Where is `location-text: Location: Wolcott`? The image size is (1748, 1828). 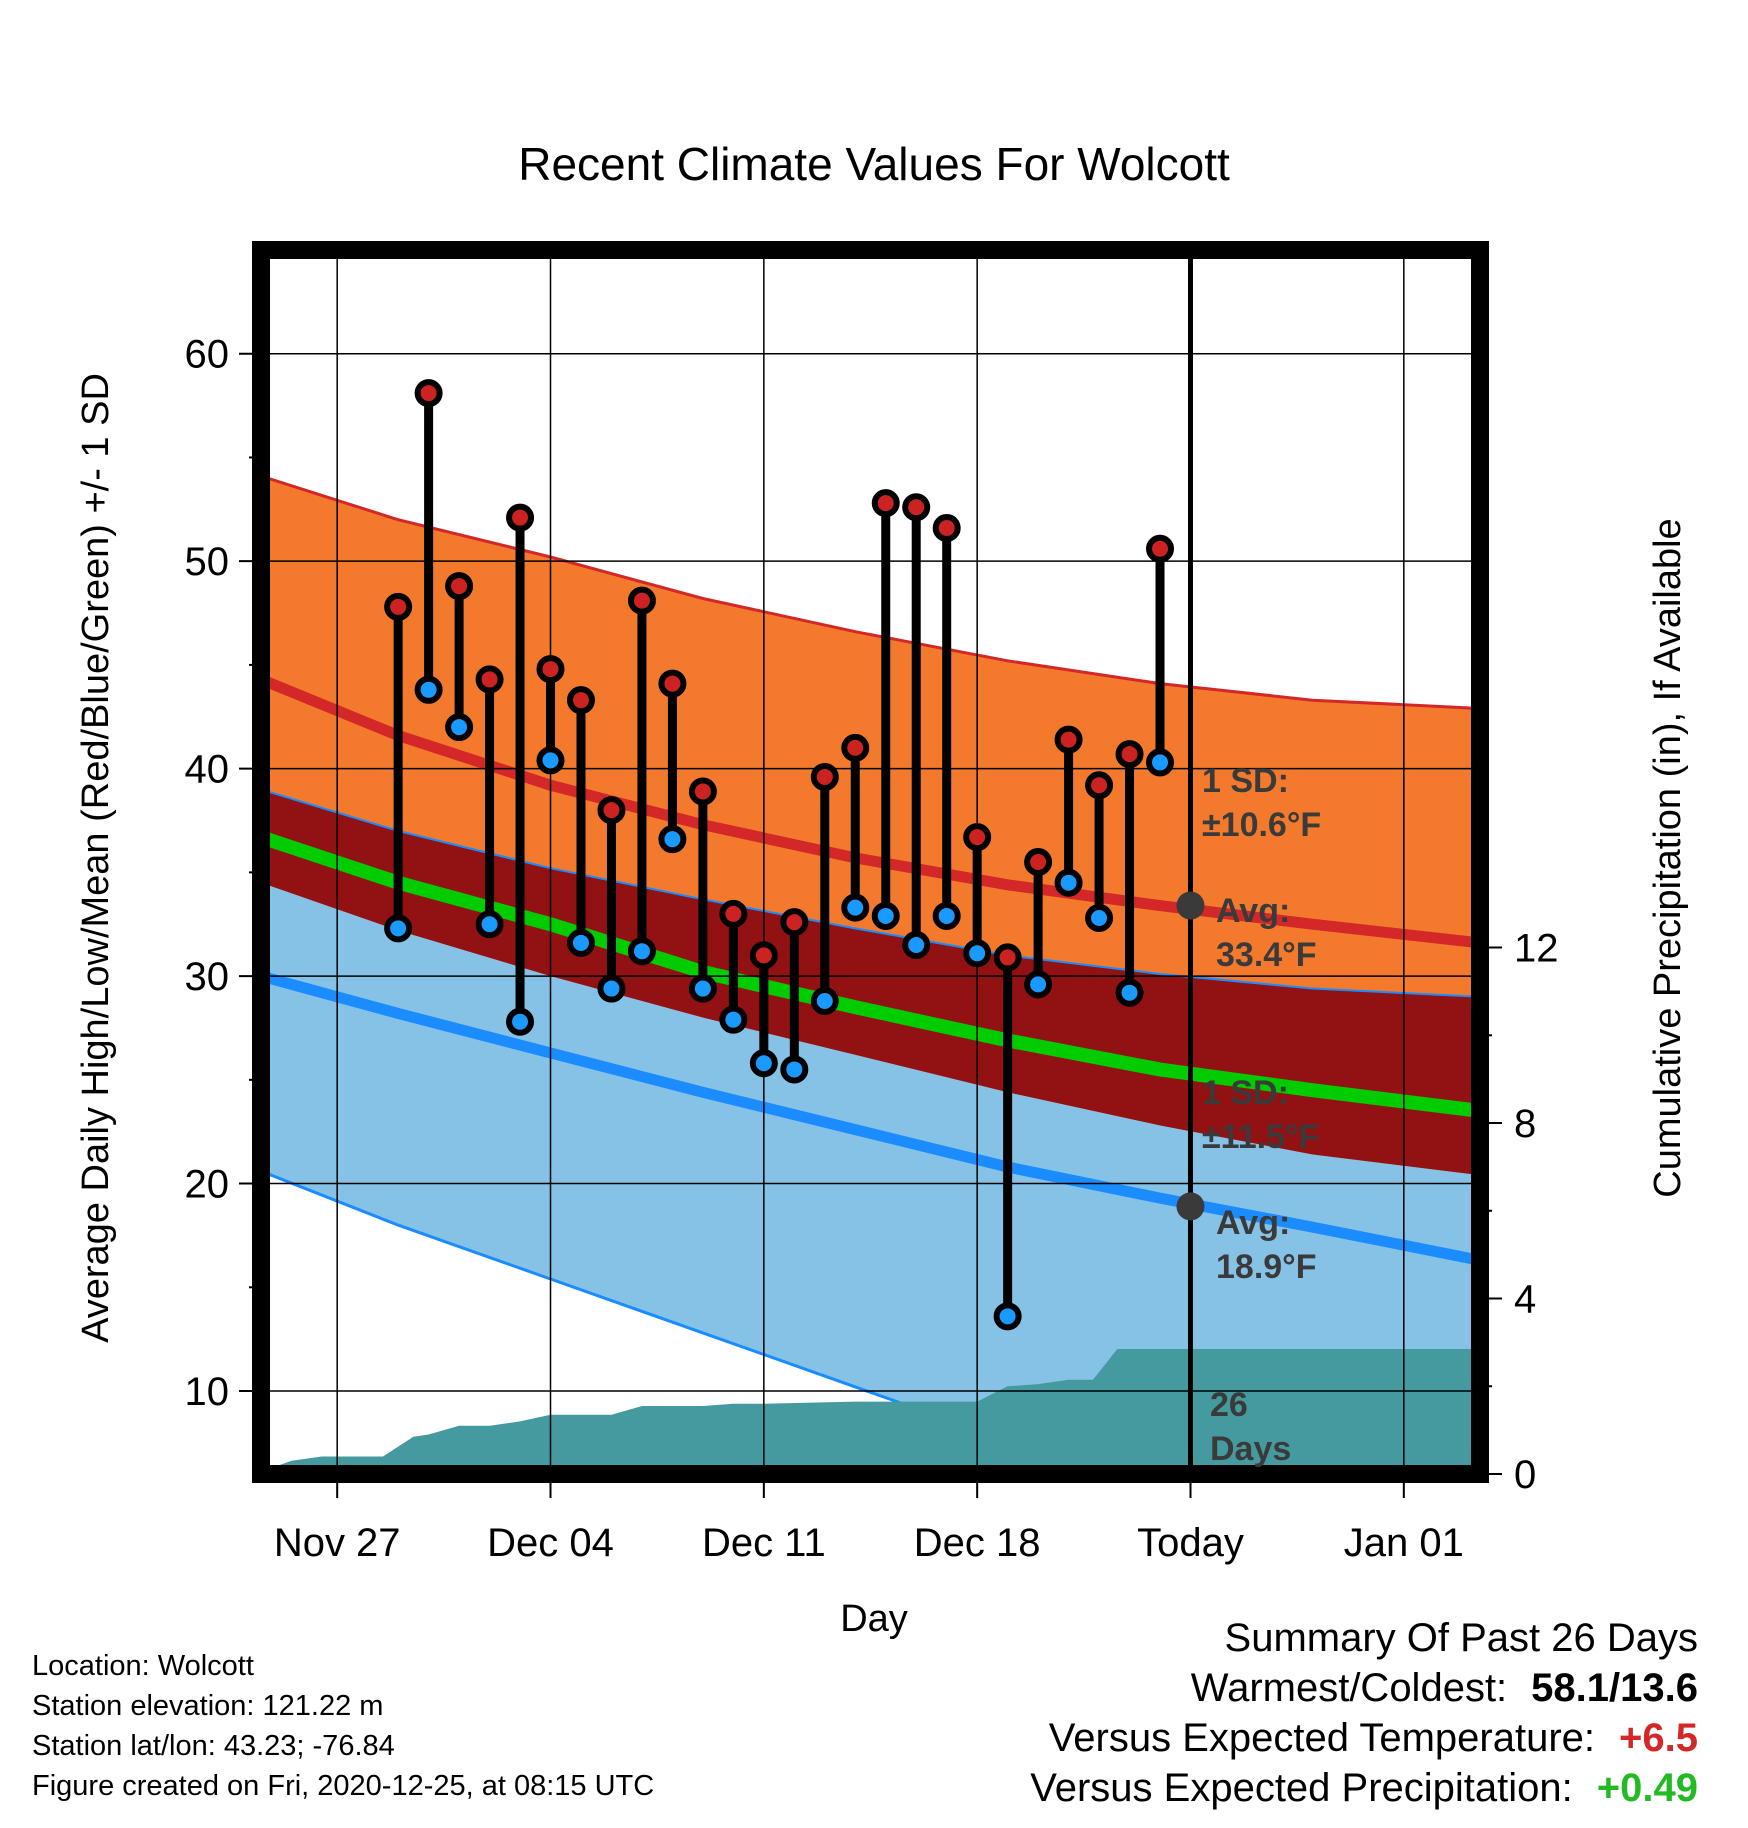 location-text: Location: Wolcott is located at coordinates (143, 1666).